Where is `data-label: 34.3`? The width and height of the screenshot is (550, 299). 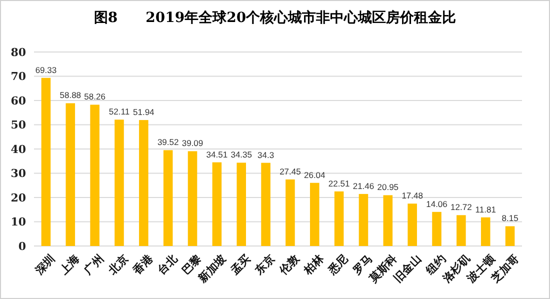 data-label: 34.3 is located at coordinates (266, 155).